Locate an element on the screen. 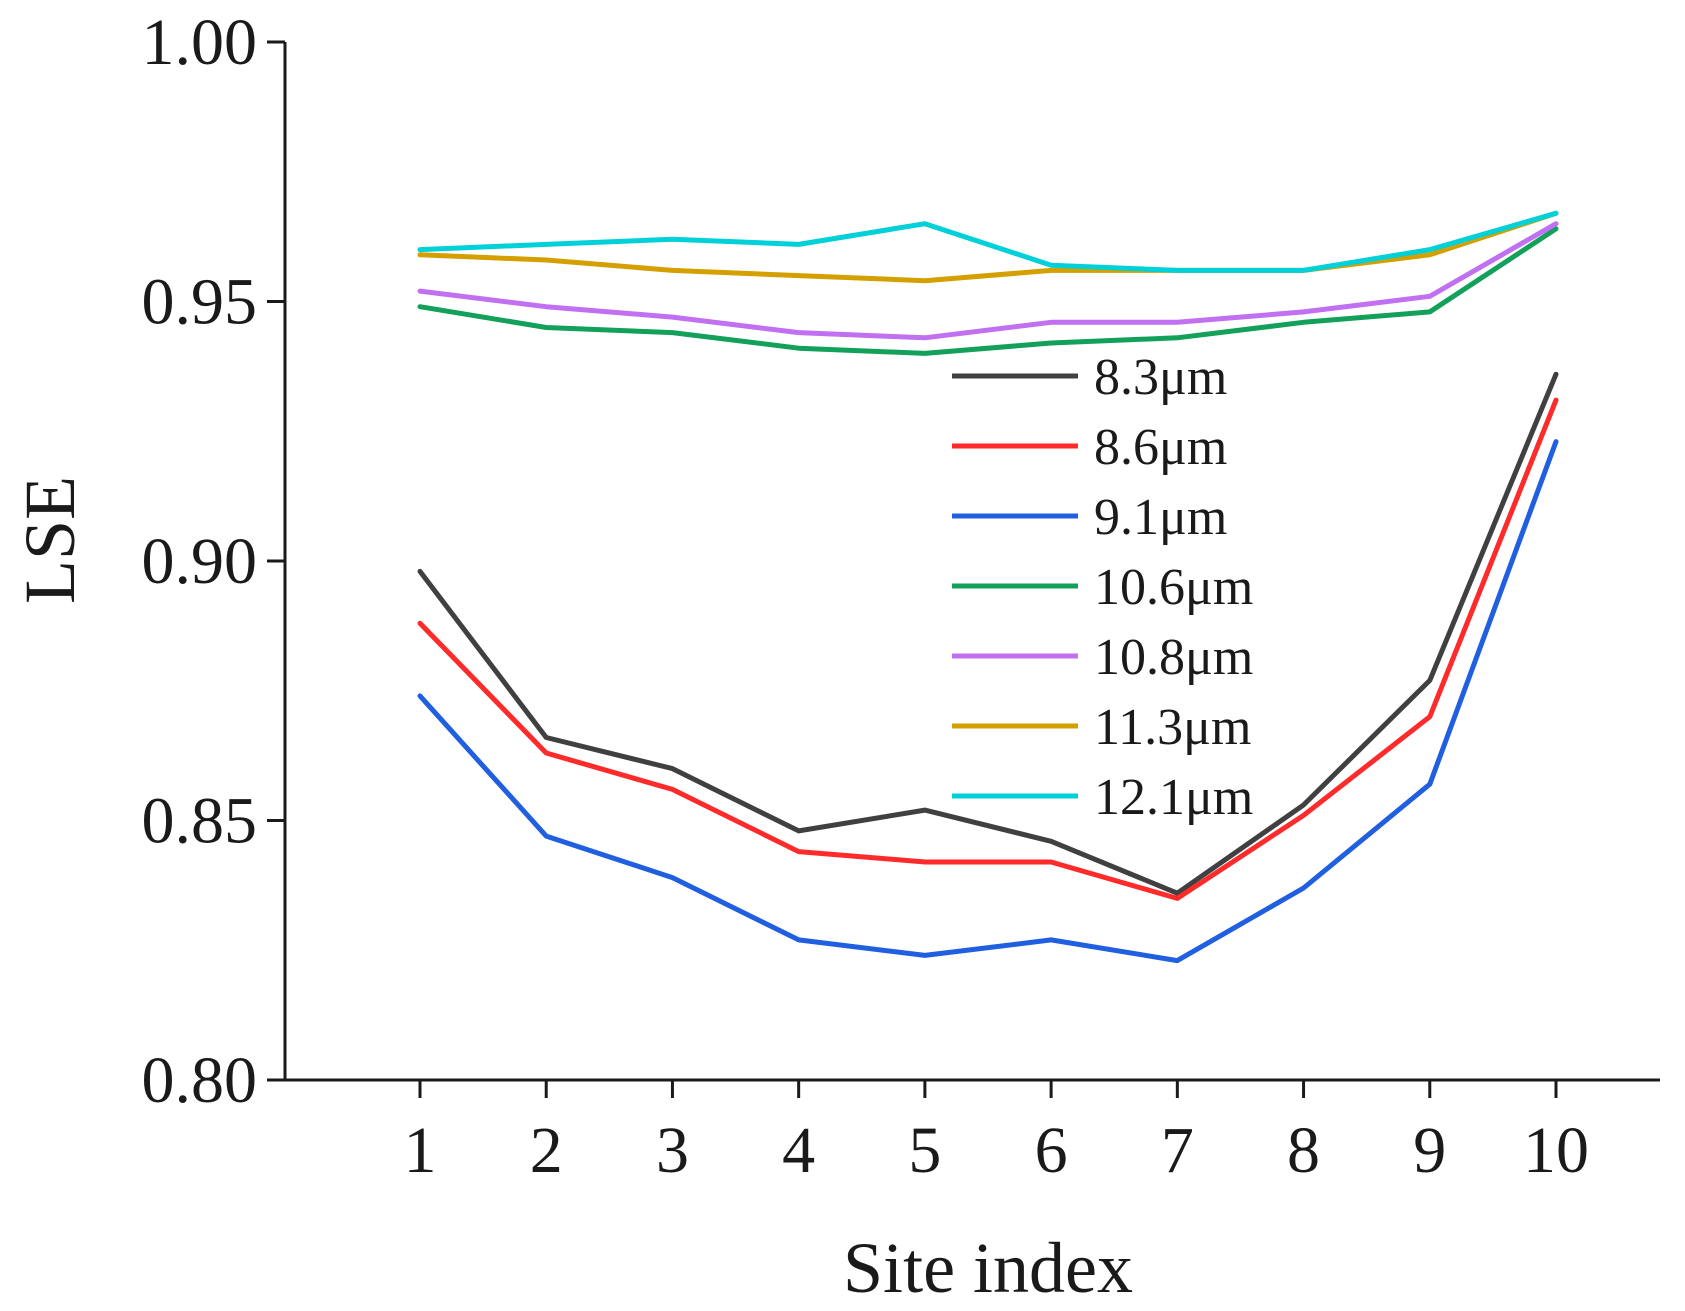 The width and height of the screenshot is (1685, 1311). legend-item: 12.1μm is located at coordinates (1102, 797).